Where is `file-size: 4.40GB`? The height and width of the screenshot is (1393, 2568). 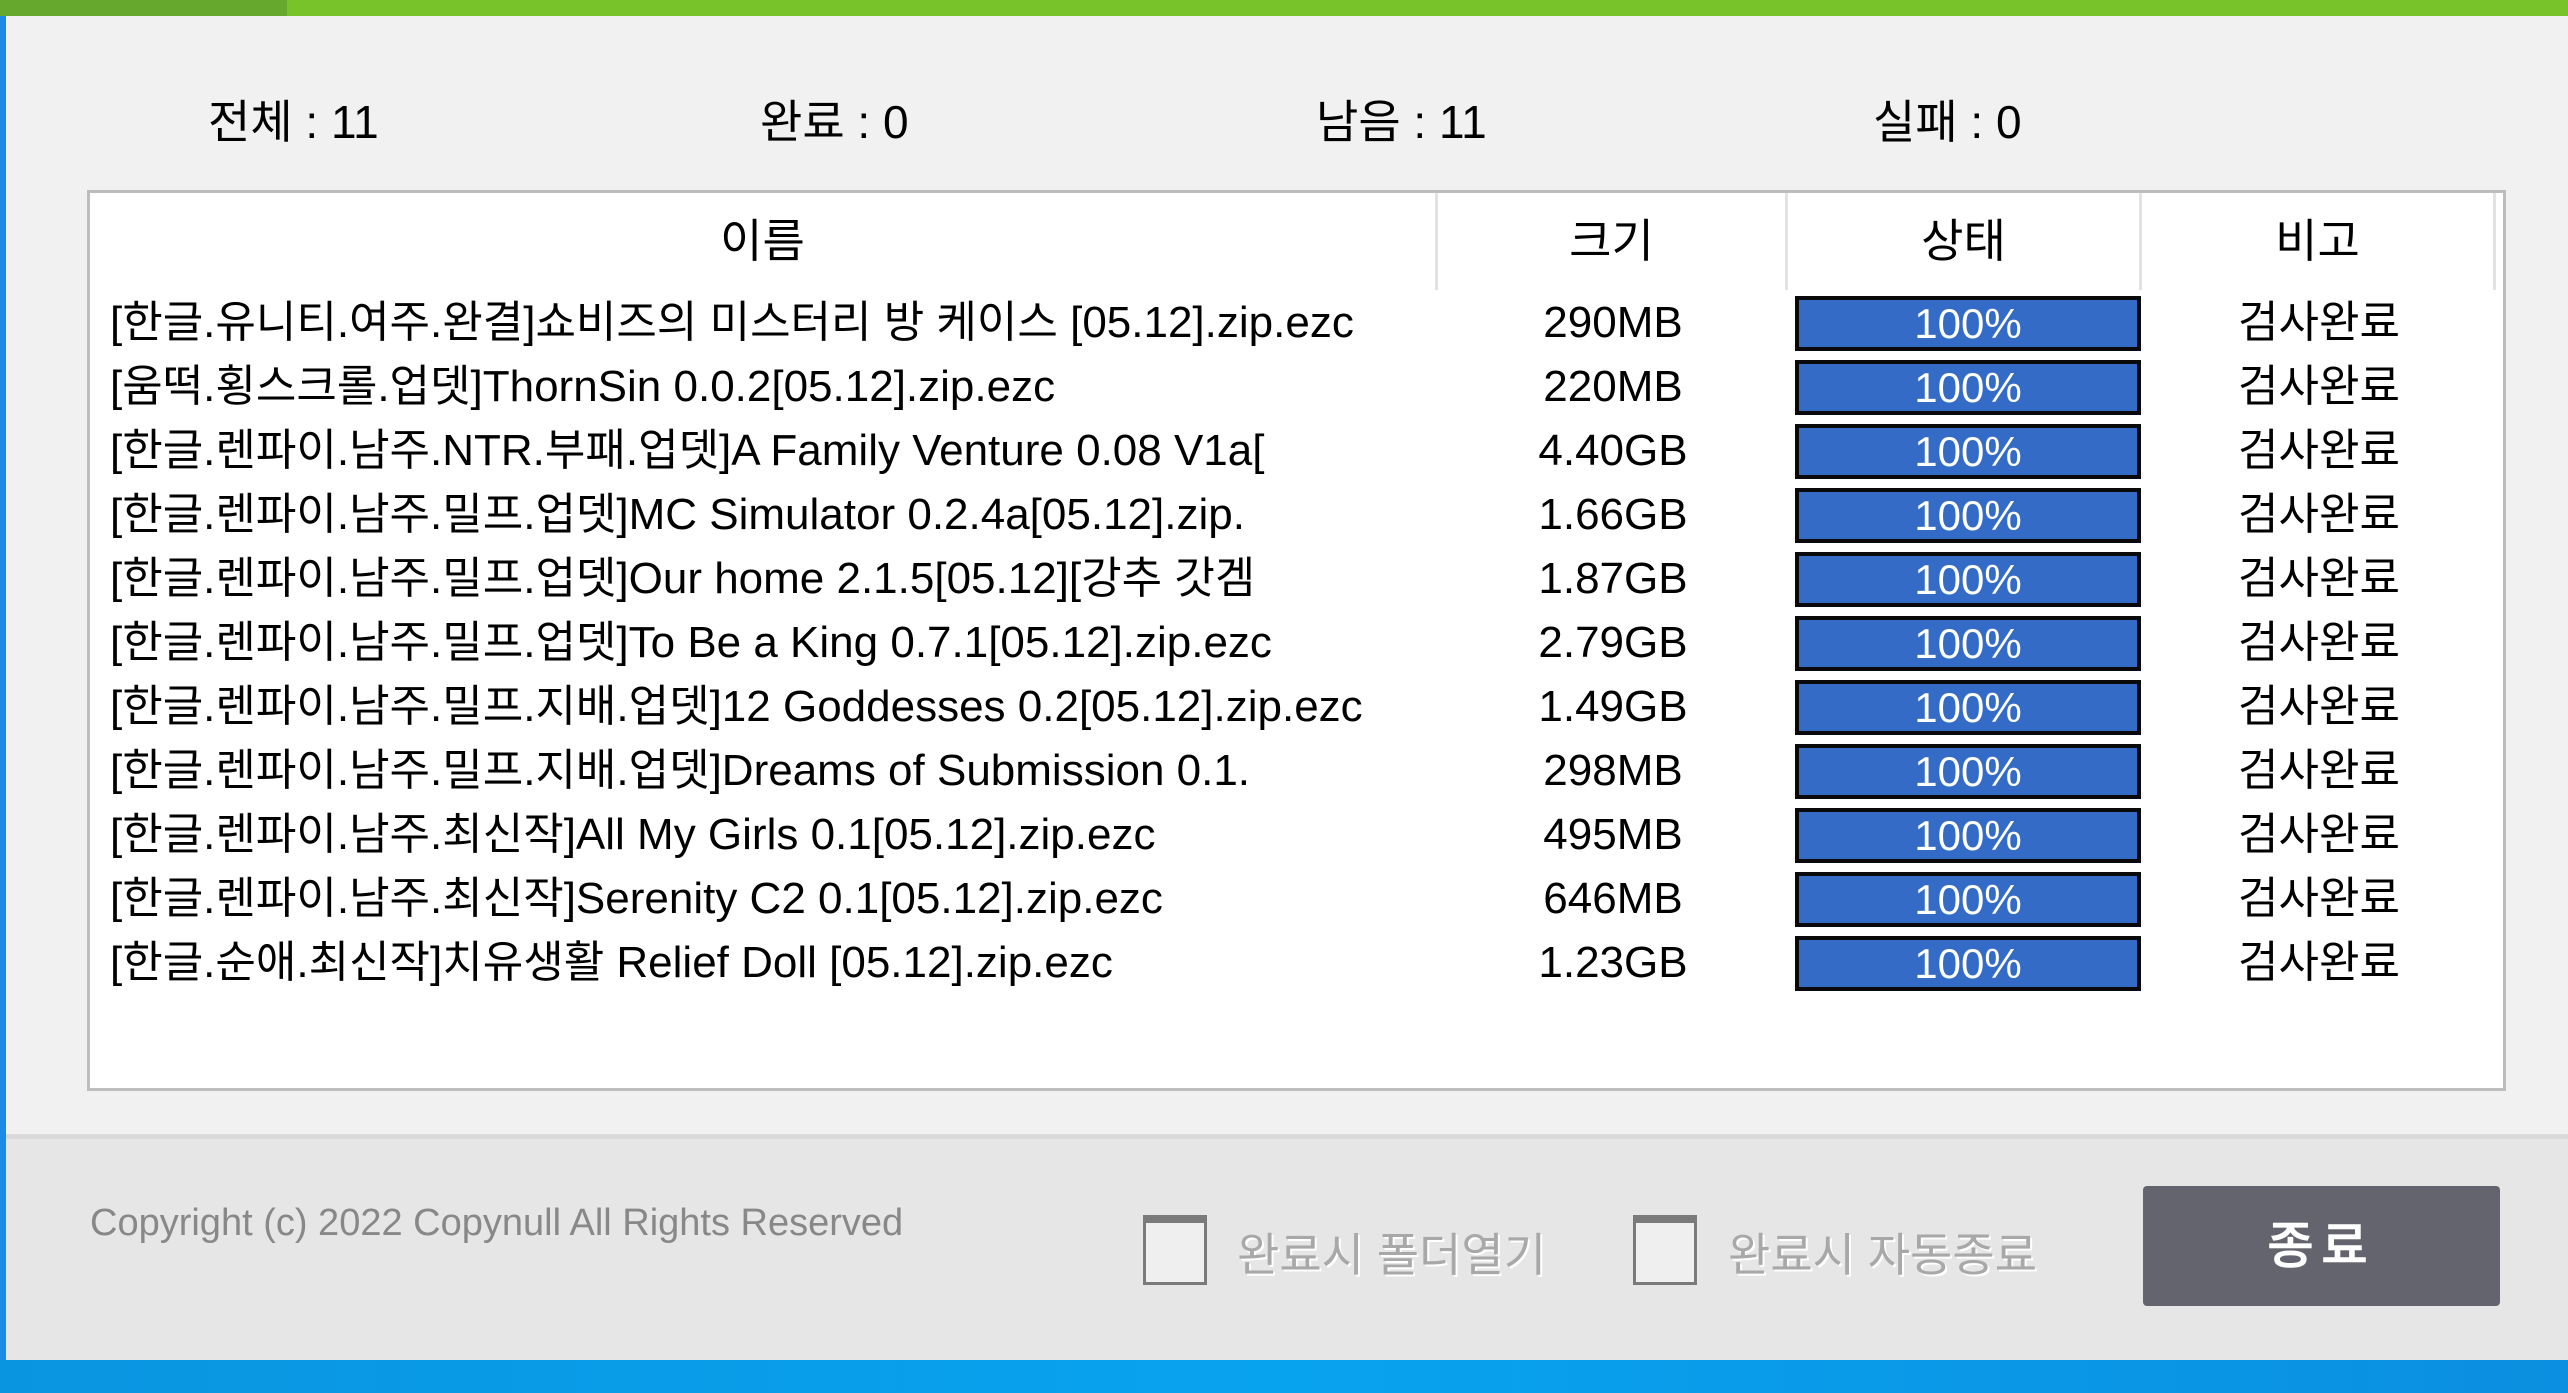 file-size: 4.40GB is located at coordinates (1613, 450).